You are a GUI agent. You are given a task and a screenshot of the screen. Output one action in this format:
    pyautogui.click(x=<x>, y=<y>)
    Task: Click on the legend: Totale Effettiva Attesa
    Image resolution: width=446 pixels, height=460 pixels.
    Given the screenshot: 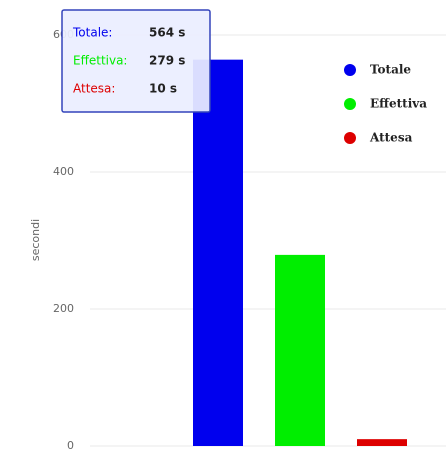 What is the action you would take?
    pyautogui.click(x=385, y=104)
    